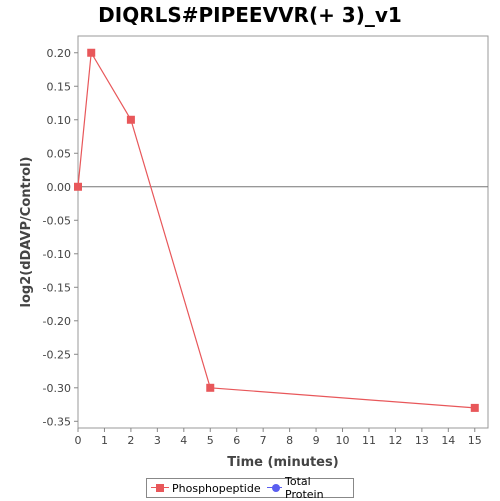 The image size is (500, 501). I want to click on legend-item-total-protein: Total Protein, so click(304, 488).